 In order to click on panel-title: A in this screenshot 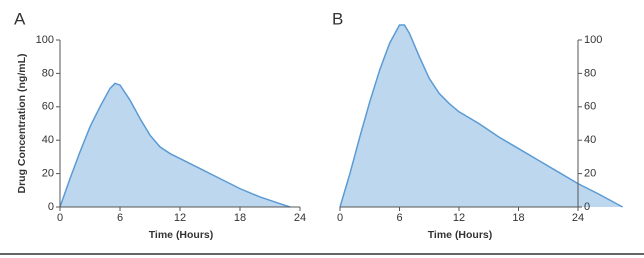, I will do `click(20, 18)`.